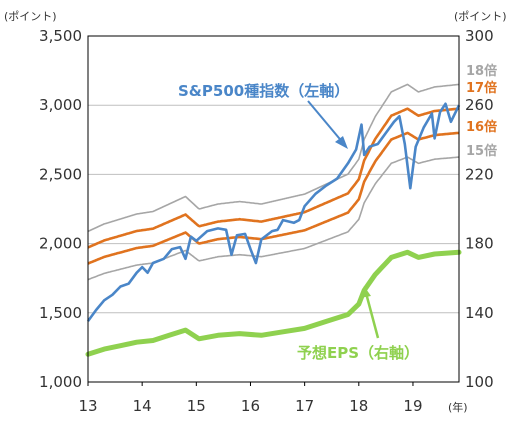 The width and height of the screenshot is (519, 421). What do you see at coordinates (60, 36) in the screenshot?
I see `left-tick-label: 3,500` at bounding box center [60, 36].